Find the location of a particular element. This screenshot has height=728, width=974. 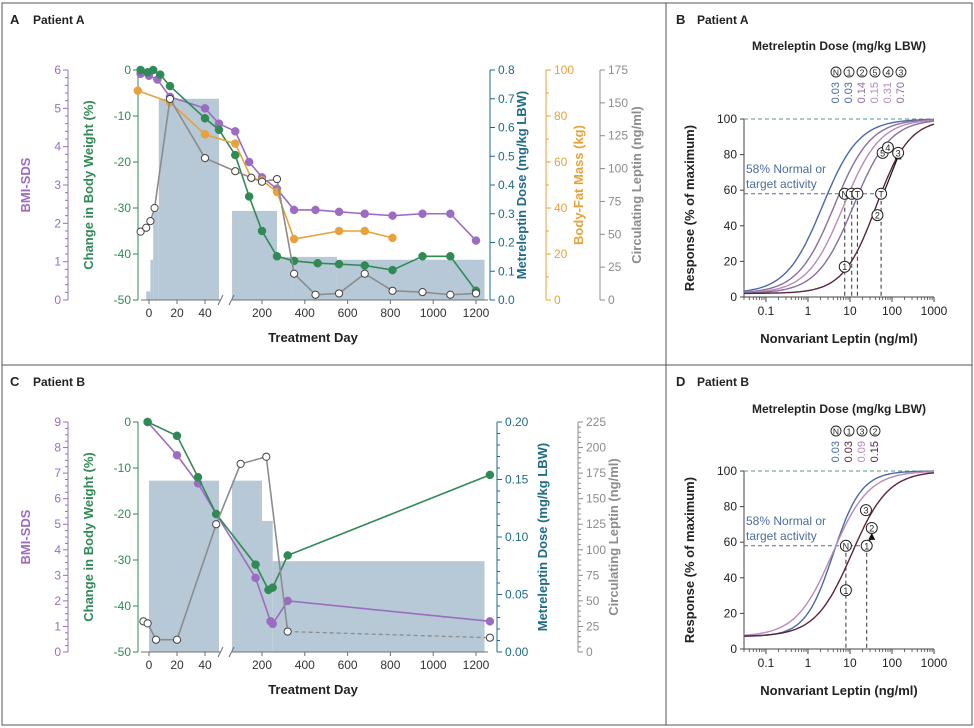

y-tick-label-1: 20 is located at coordinates (731, 261).